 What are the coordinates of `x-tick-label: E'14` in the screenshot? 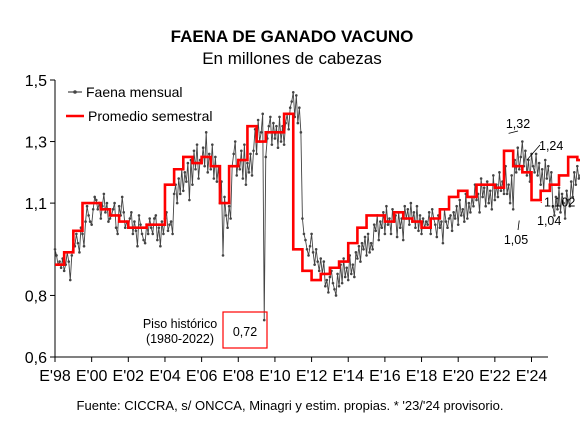 It's located at (348, 376).